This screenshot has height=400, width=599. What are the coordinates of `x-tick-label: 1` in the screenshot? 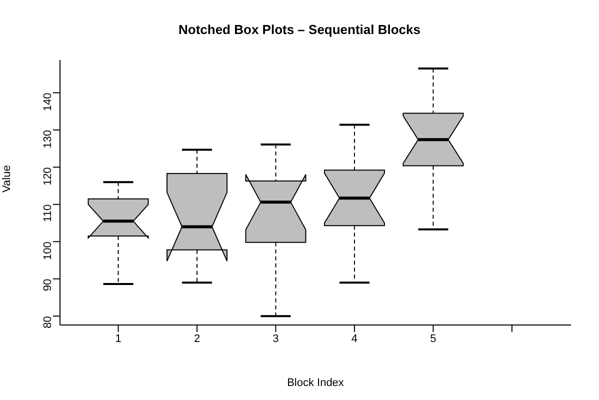 It's located at (118, 338).